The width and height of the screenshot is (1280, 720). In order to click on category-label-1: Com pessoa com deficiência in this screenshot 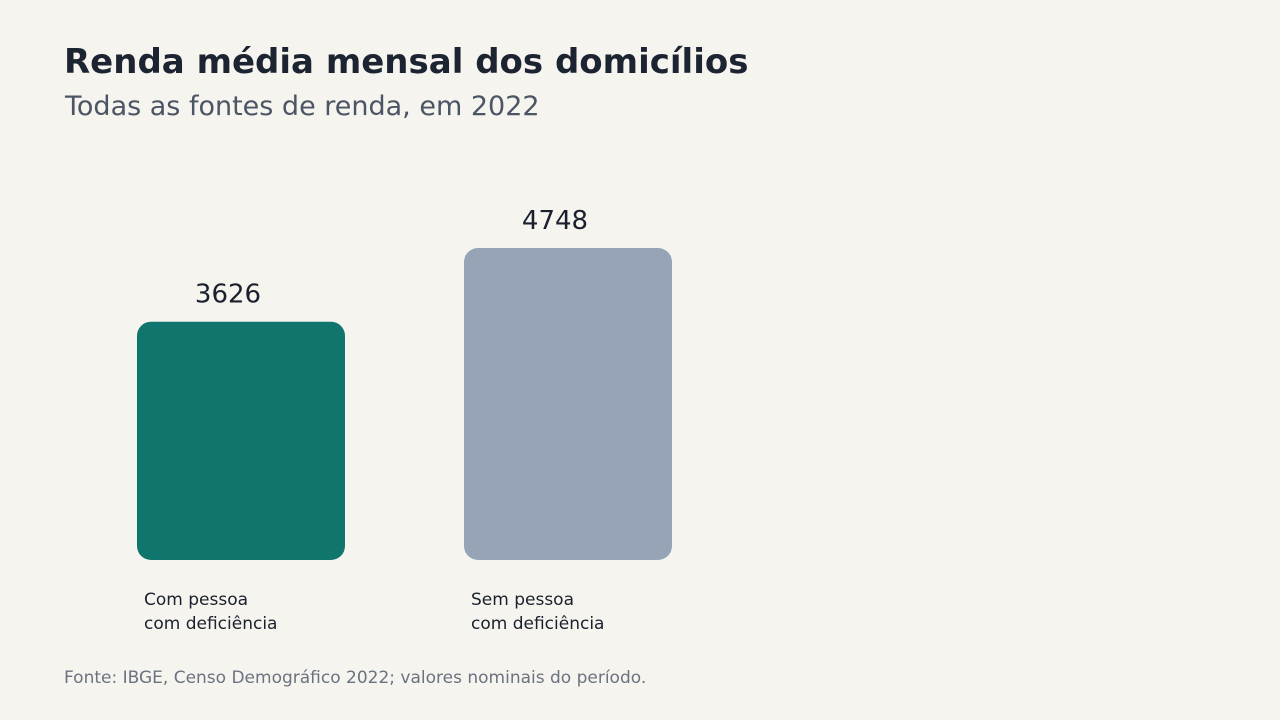, I will do `click(210, 612)`.